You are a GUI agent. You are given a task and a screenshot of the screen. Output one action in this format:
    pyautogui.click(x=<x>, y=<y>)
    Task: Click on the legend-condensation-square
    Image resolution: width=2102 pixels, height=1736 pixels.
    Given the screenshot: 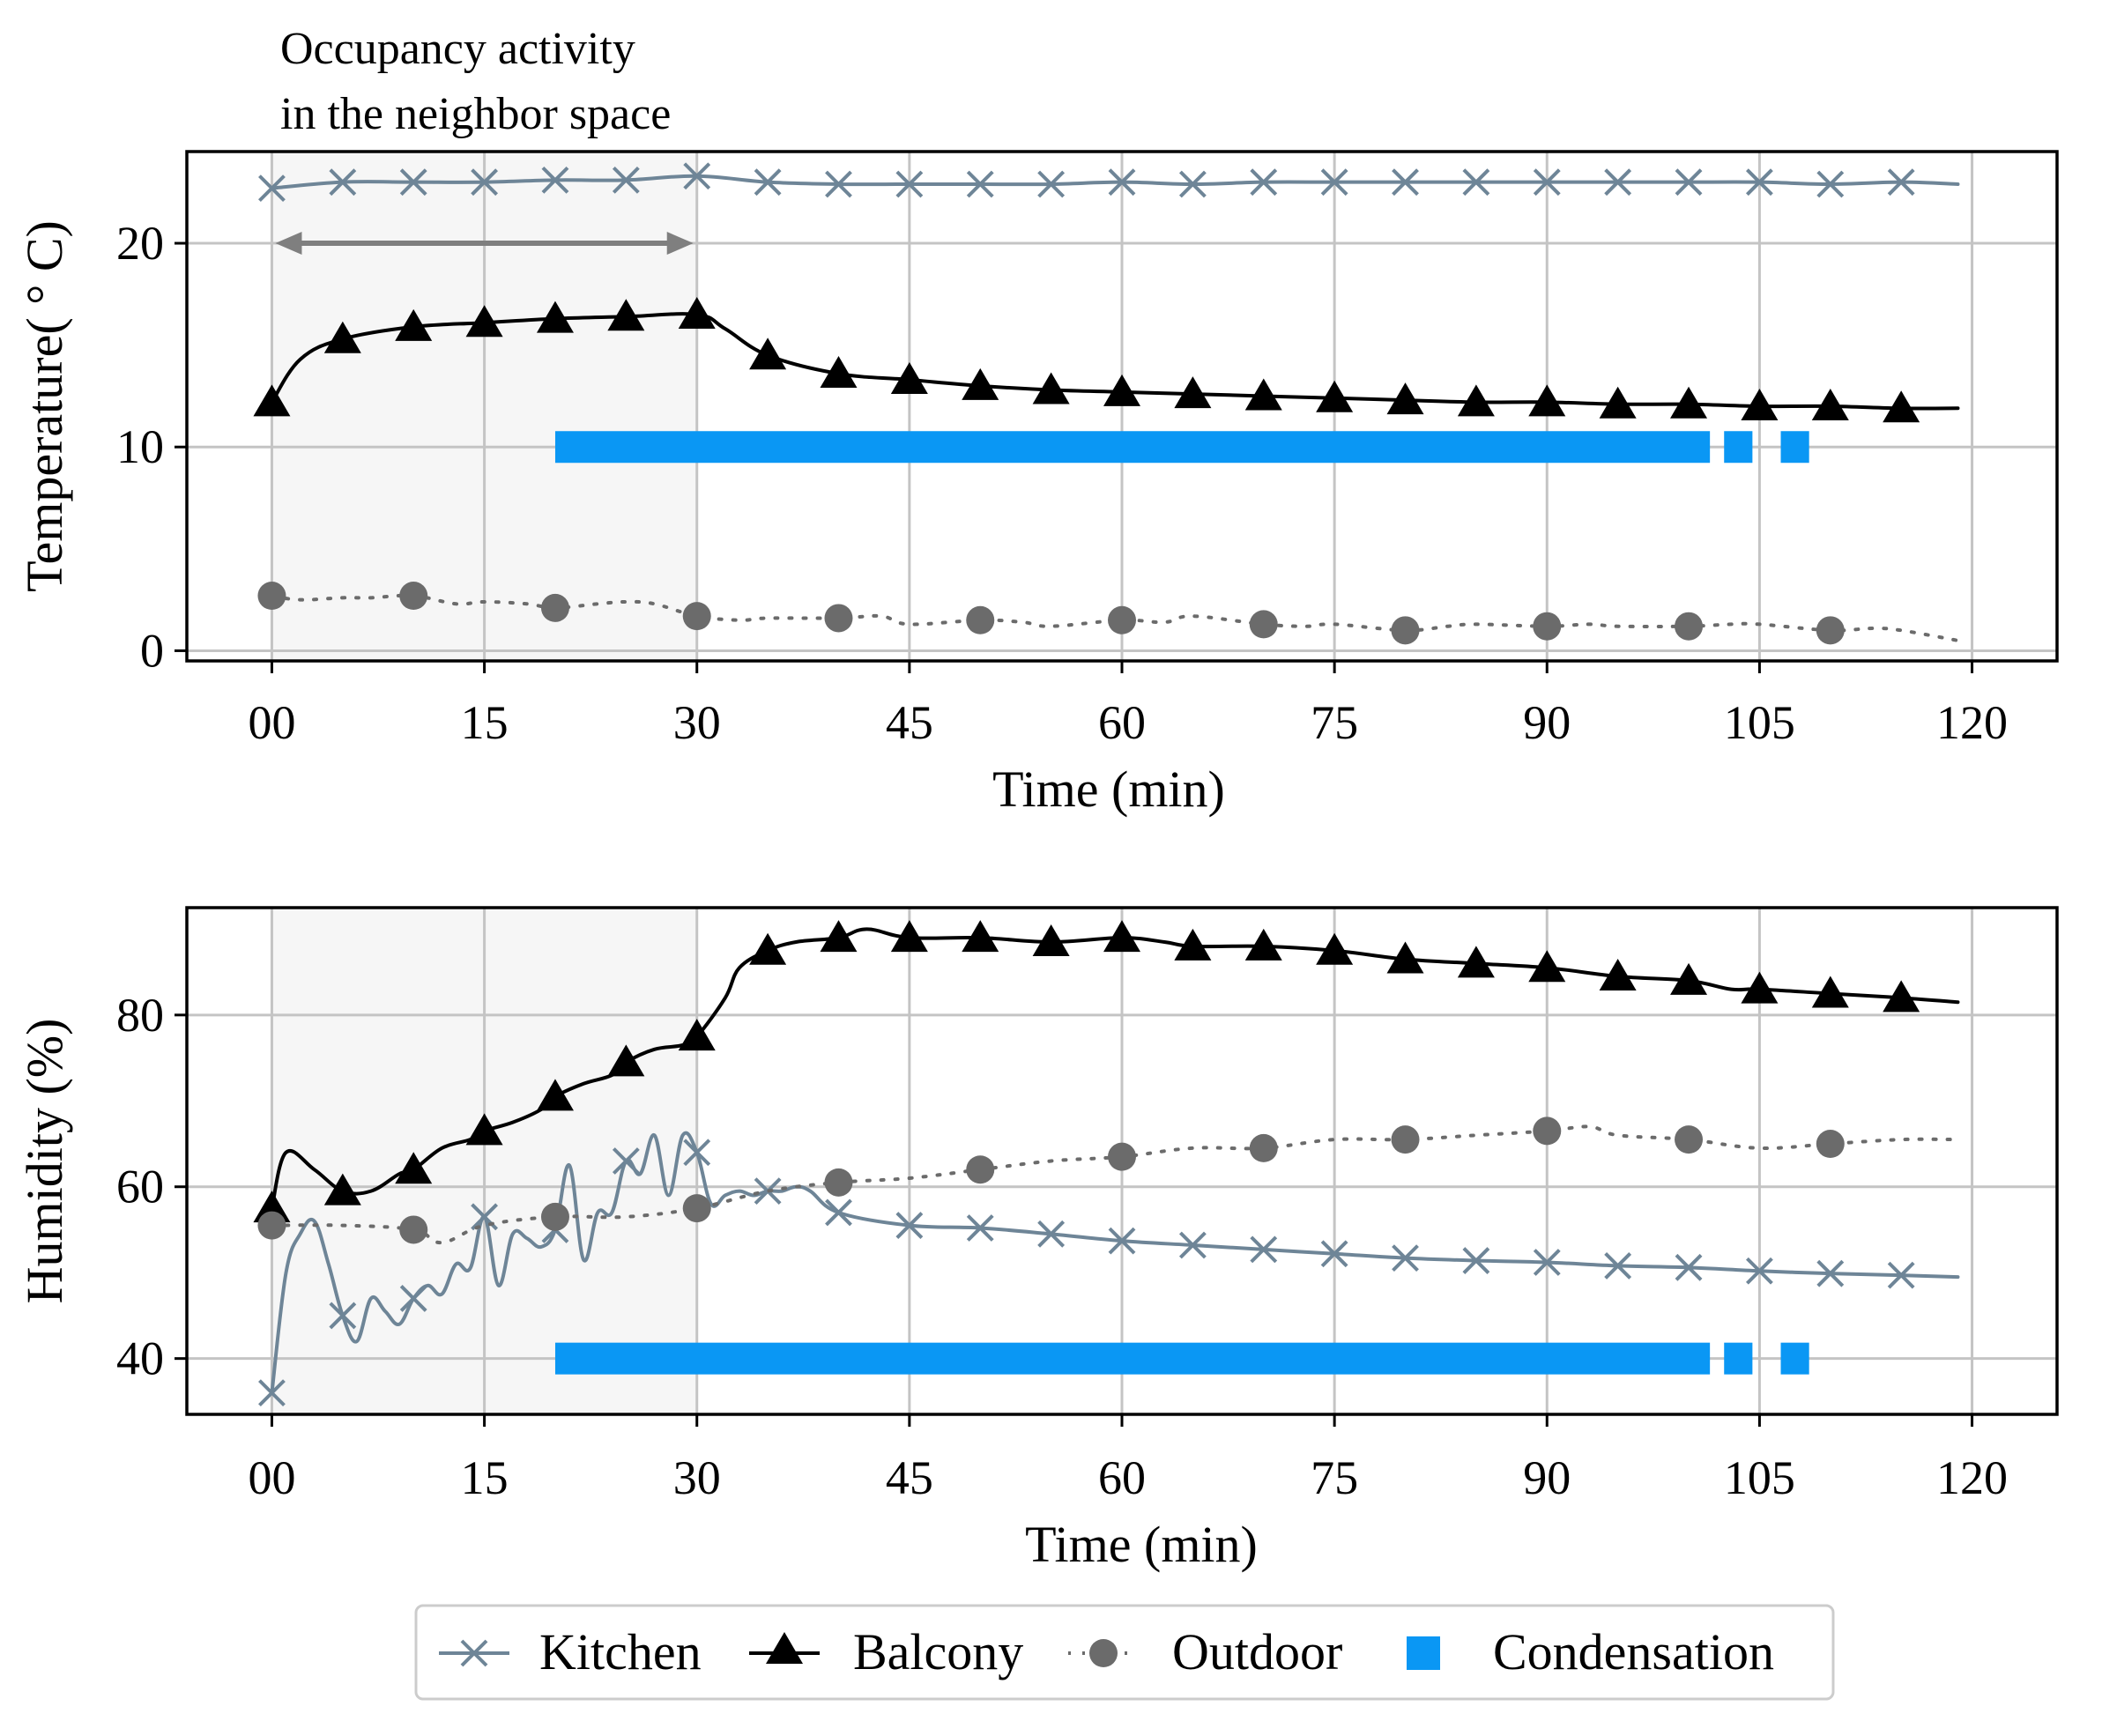 What is the action you would take?
    pyautogui.click(x=1423, y=1653)
    